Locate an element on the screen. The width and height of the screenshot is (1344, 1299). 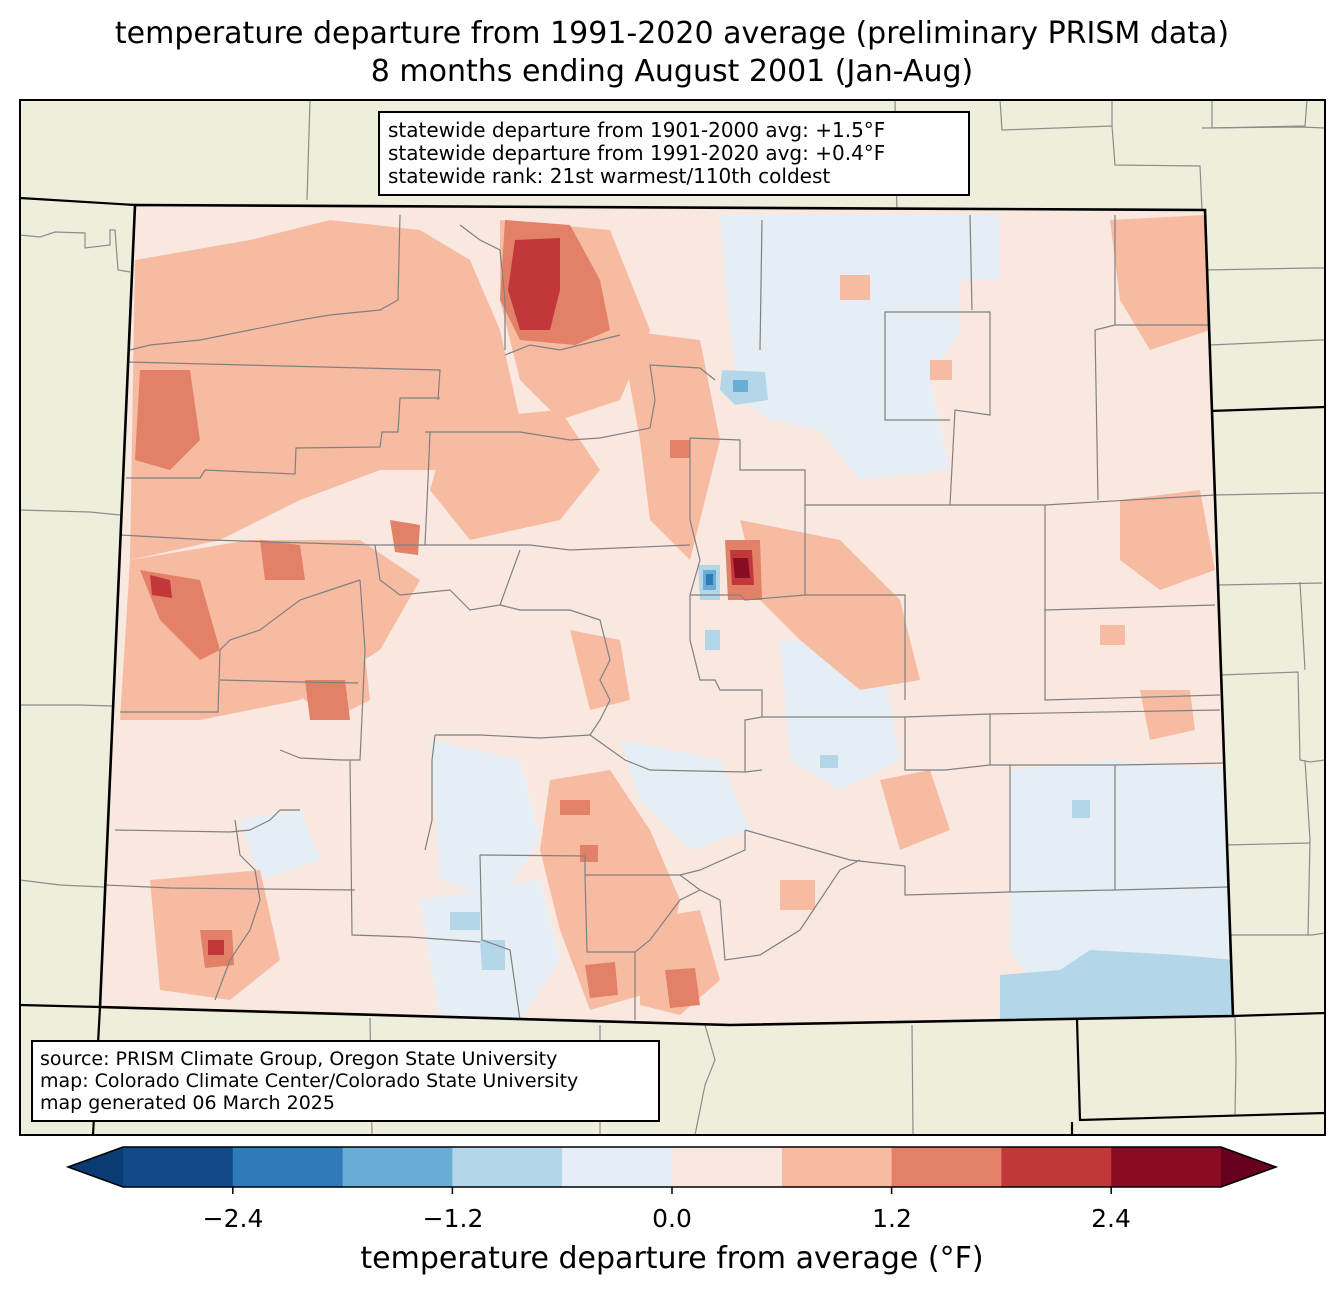
colorbar-tick-label-2: −1.2 is located at coordinates (453, 1218).